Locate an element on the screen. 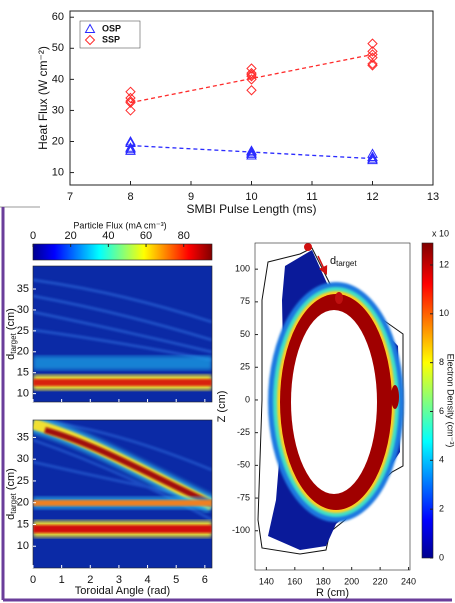 The image size is (455, 603). legend-label: OSP is located at coordinates (111, 28).